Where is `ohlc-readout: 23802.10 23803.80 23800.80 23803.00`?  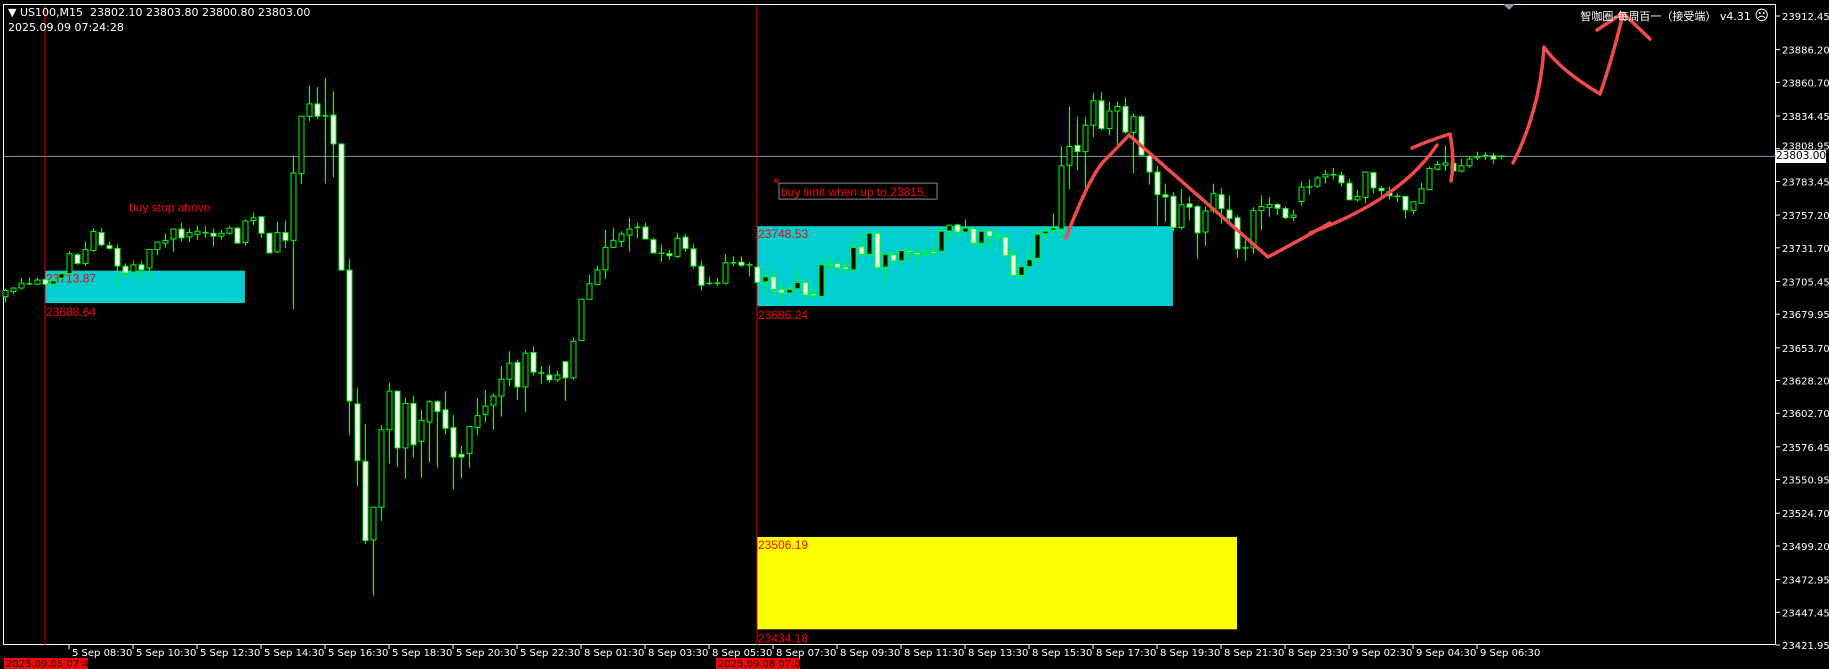 ohlc-readout: 23802.10 23803.80 23800.80 23803.00 is located at coordinates (200, 12).